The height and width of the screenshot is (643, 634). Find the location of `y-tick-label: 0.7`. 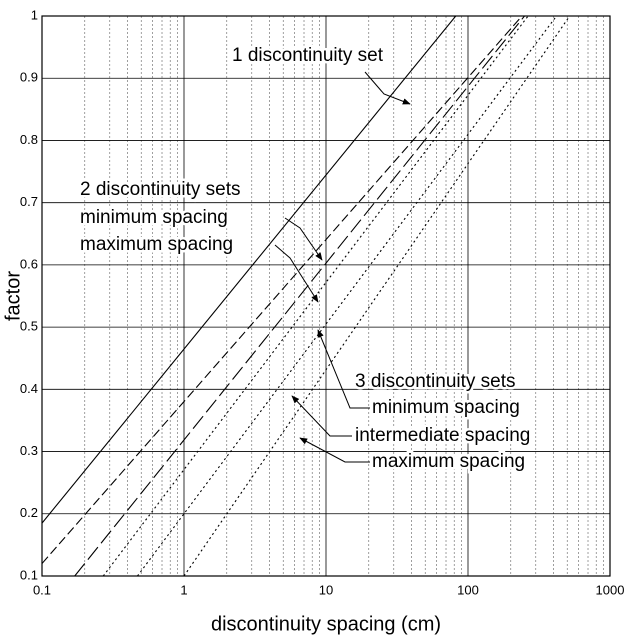

y-tick-label: 0.7 is located at coordinates (29, 201).